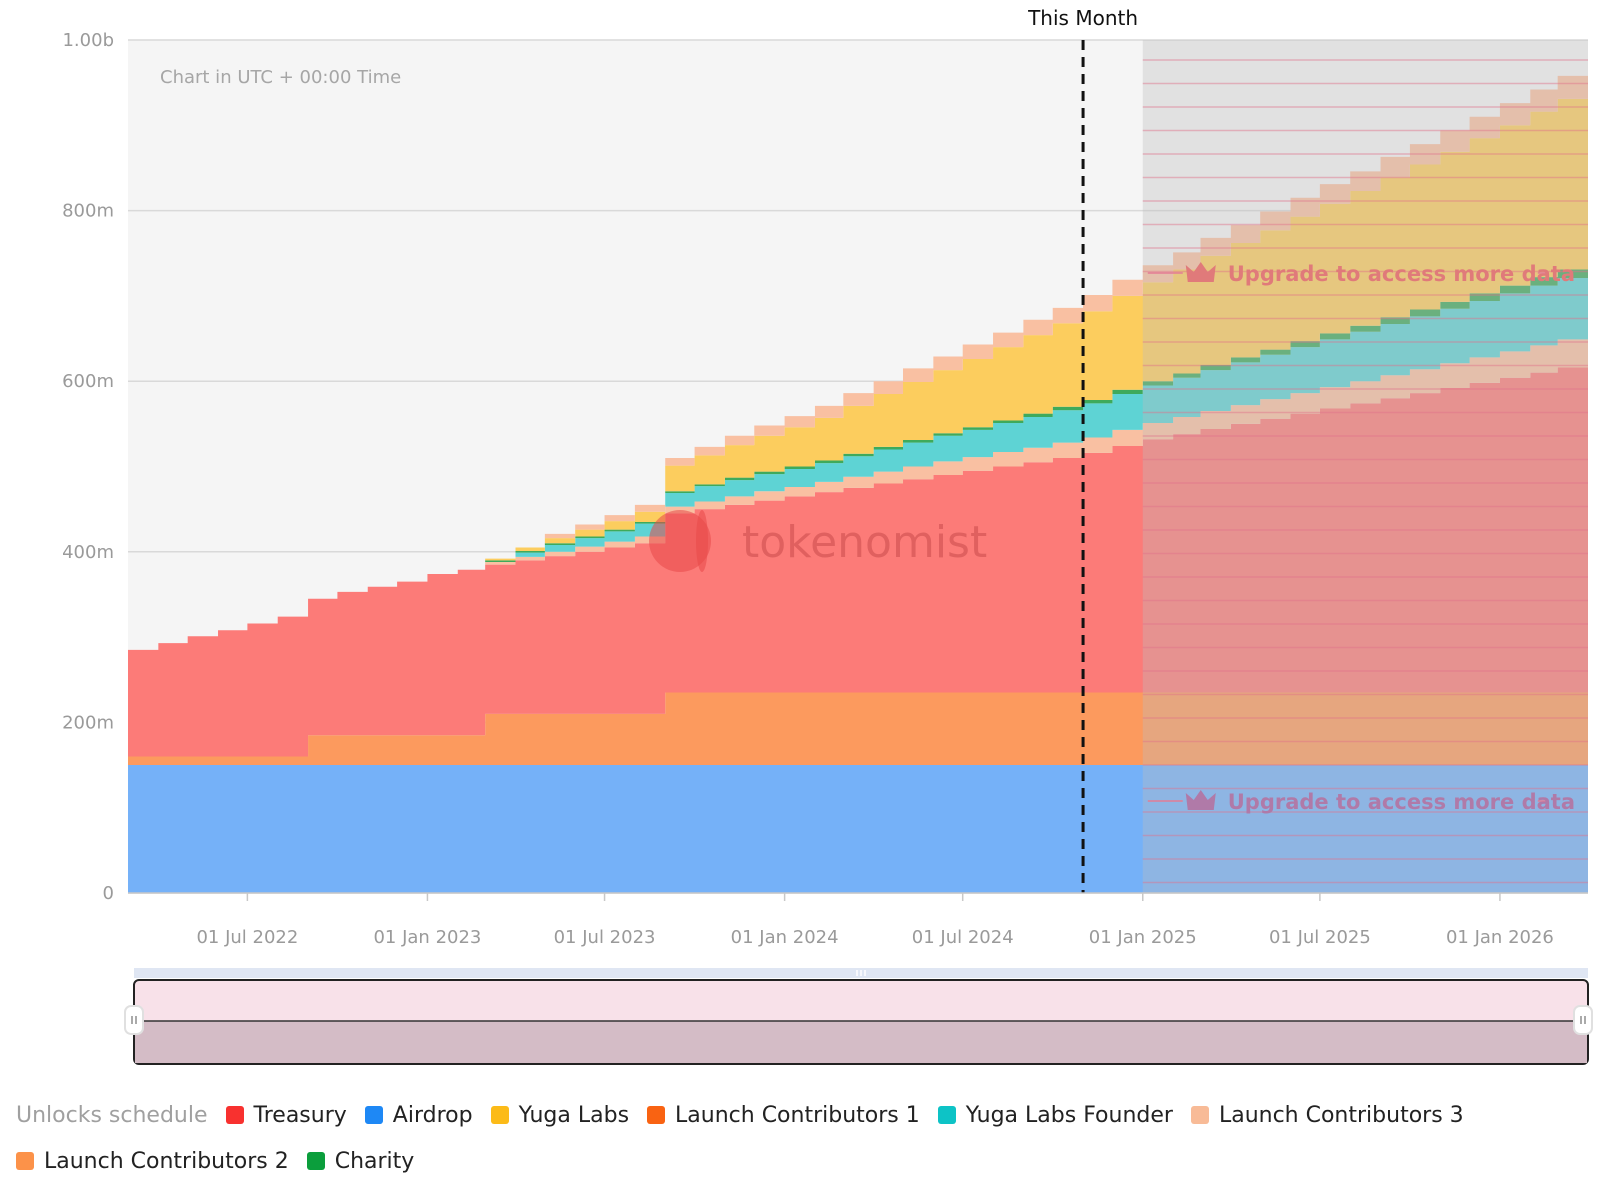 The image size is (1602, 1200). Describe the element at coordinates (234, 1115) in the screenshot. I see `legend-swatch-treasury` at that location.